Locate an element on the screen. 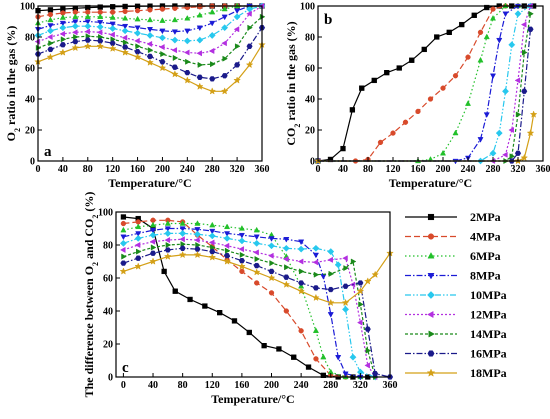 This screenshot has height=419, width=550. legend-label: 16MPa is located at coordinates (488, 354).